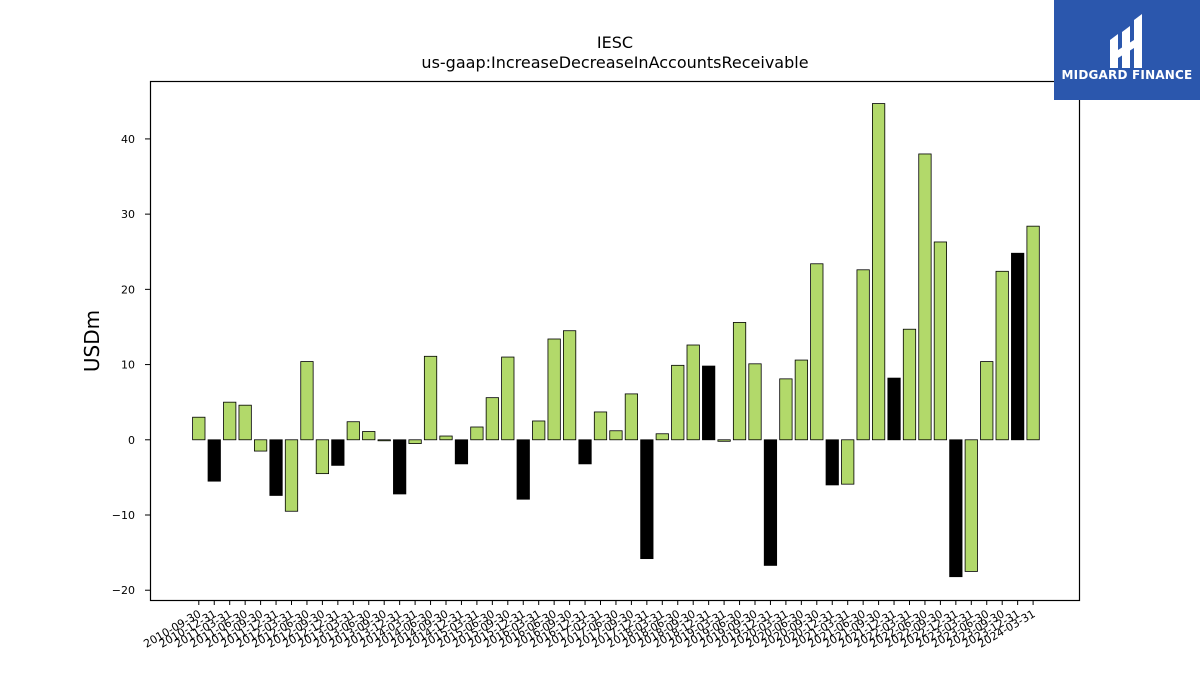 This screenshot has width=1200, height=675. I want to click on y-axis: −20 −10 0 10 20 30 40, so click(131, 365).